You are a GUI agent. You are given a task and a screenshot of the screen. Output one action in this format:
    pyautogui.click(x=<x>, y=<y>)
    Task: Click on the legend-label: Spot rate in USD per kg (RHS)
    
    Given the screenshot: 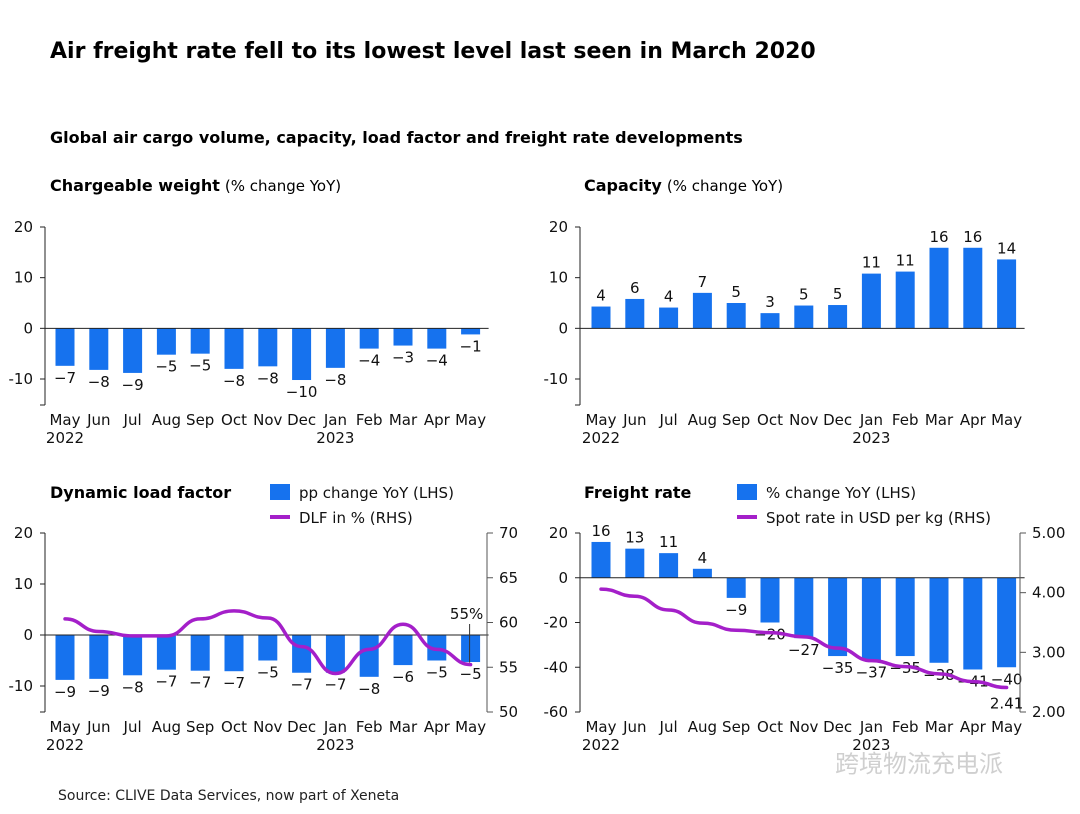 What is the action you would take?
    pyautogui.click(x=878, y=518)
    